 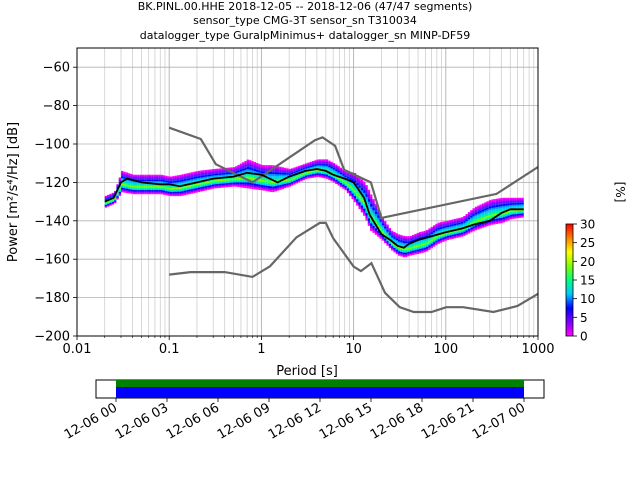 What do you see at coordinates (569, 280) in the screenshot?
I see `colorbar-gradient` at bounding box center [569, 280].